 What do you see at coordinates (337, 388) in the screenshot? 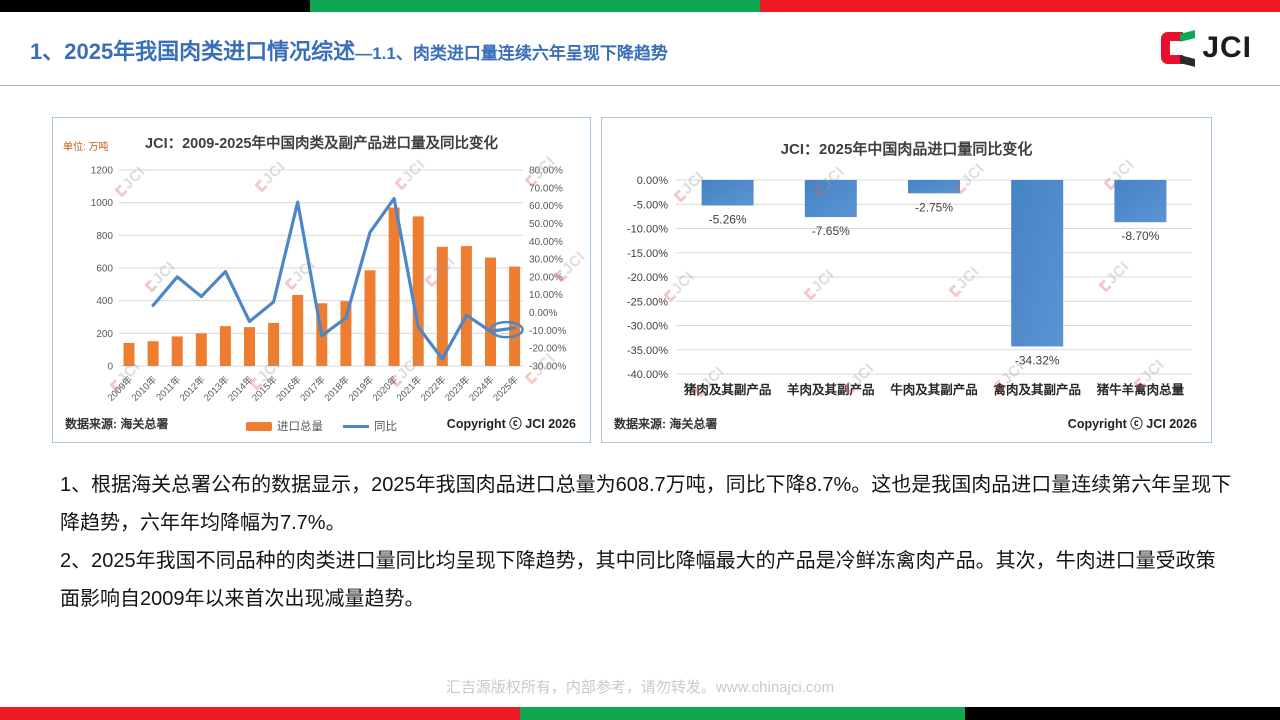
I see `svg-text: 2018年` at bounding box center [337, 388].